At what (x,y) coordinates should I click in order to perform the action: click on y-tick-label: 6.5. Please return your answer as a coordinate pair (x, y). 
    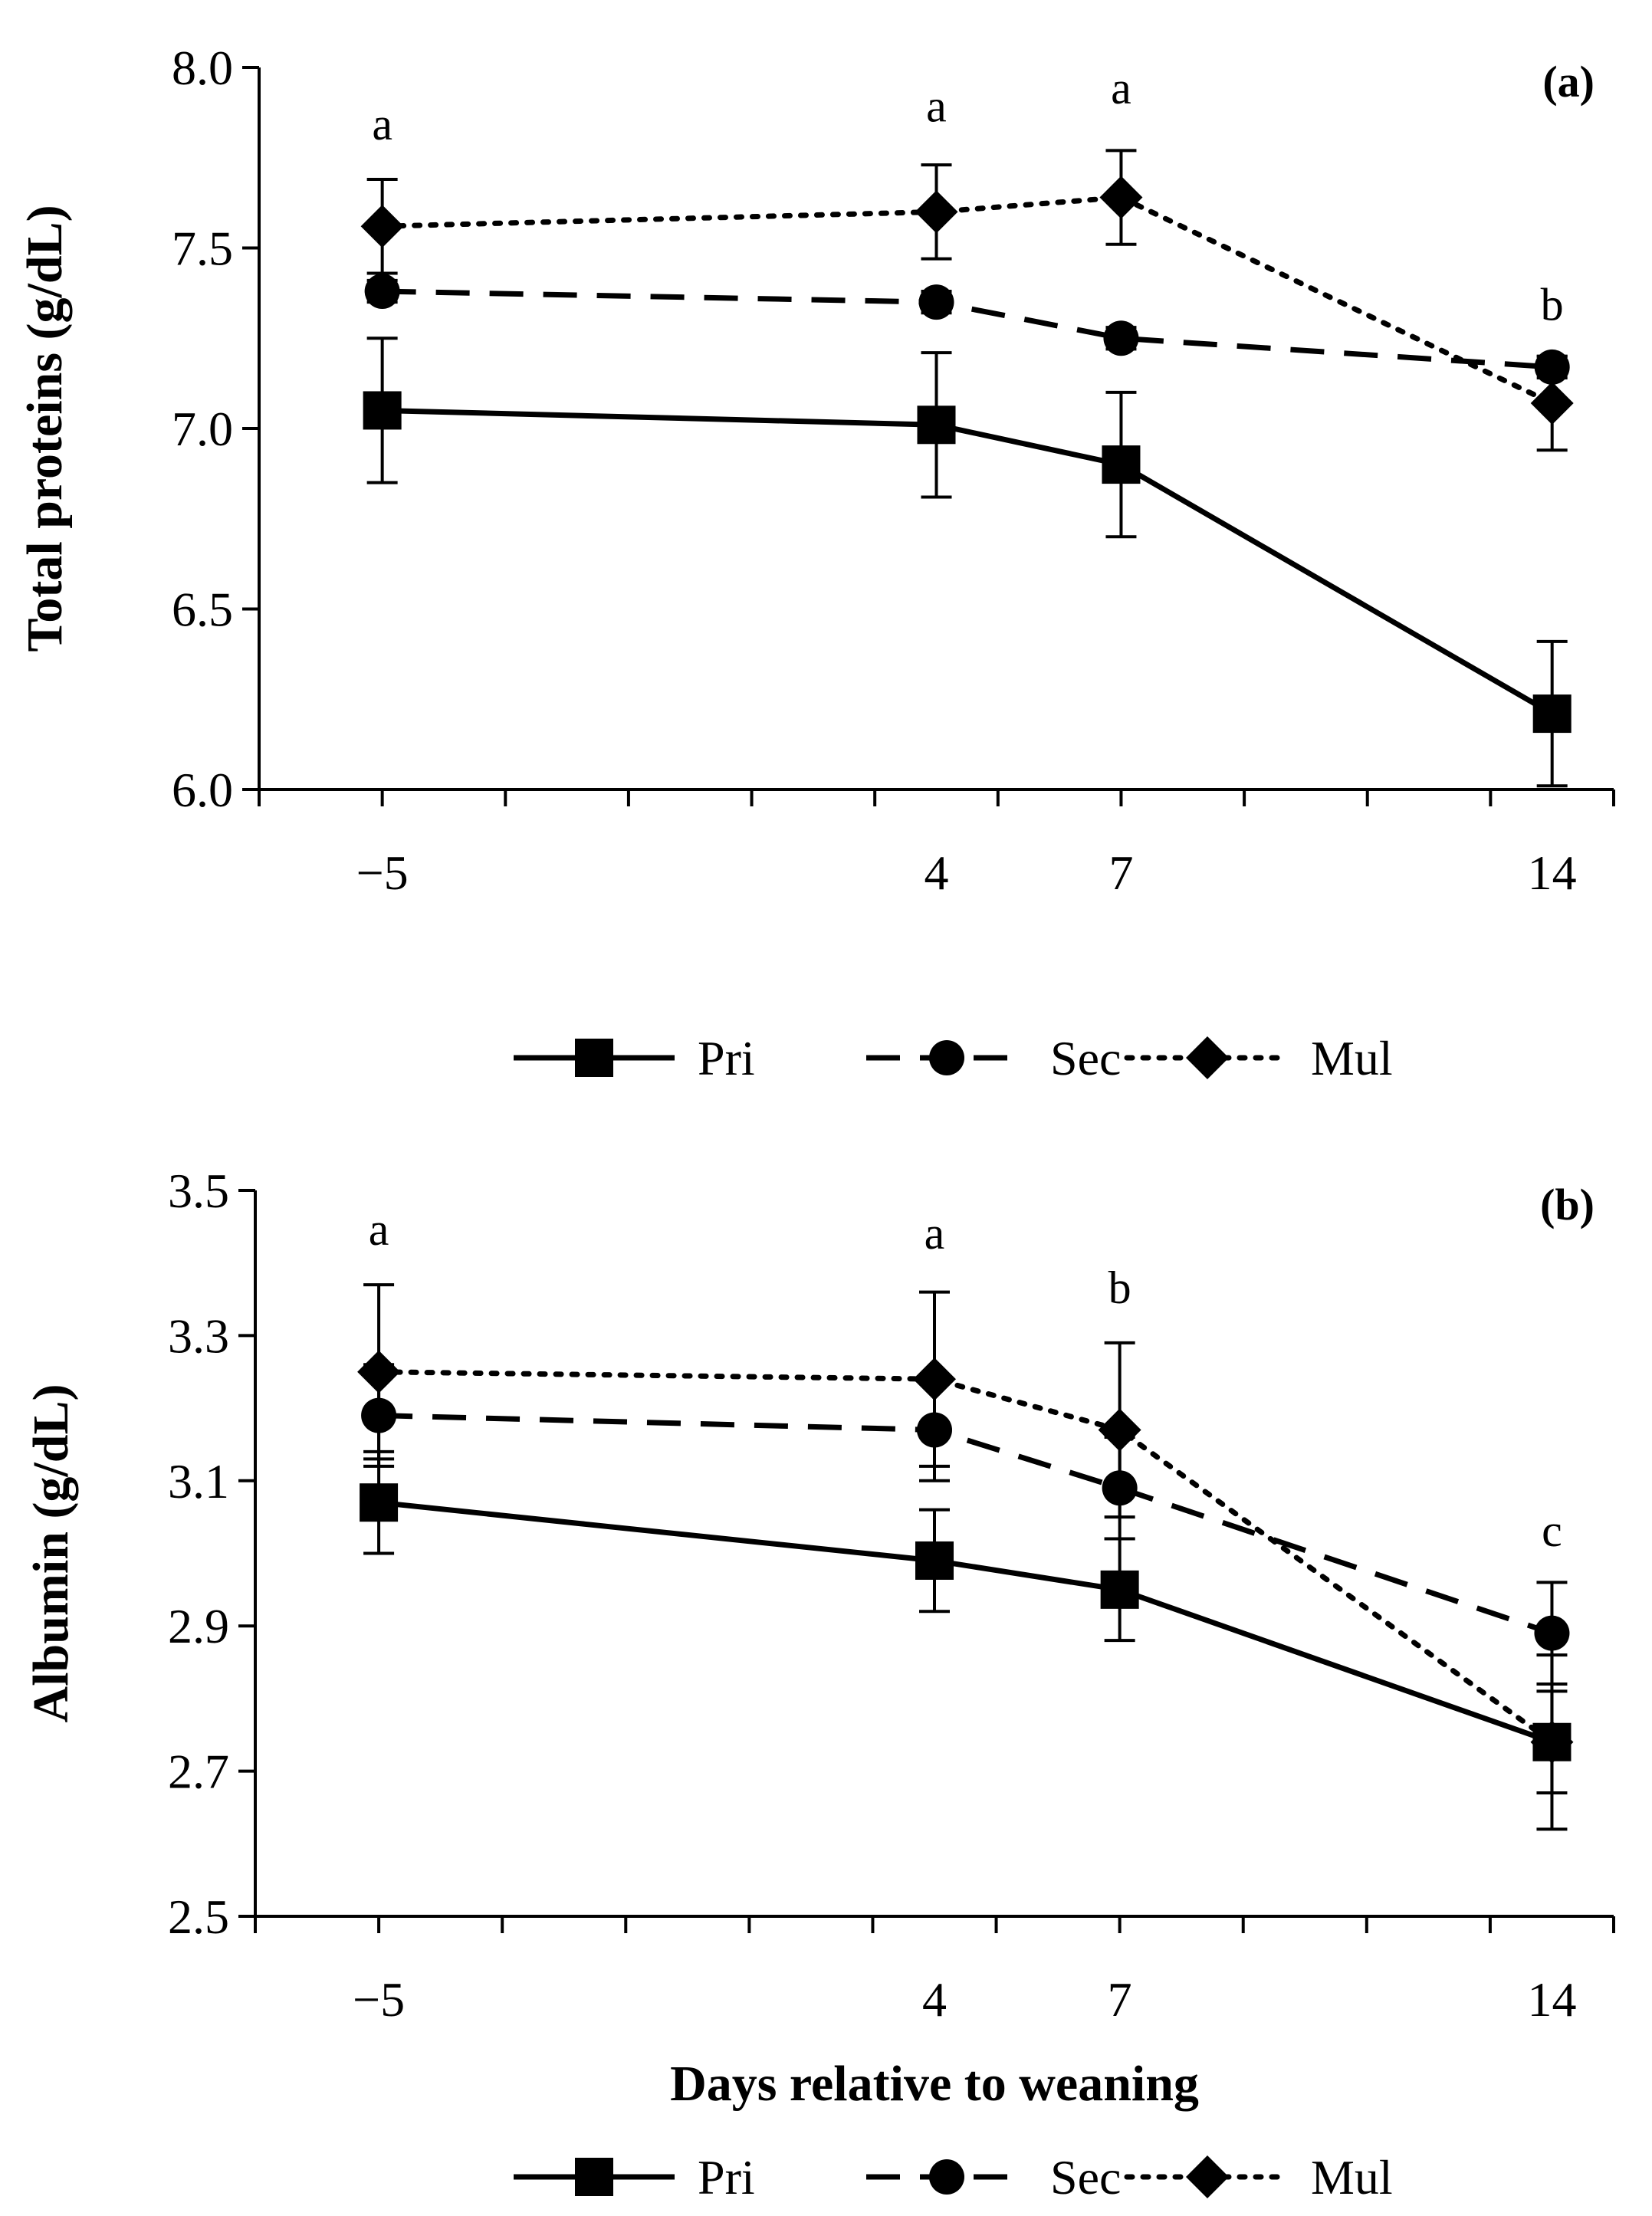
    Looking at the image, I should click on (202, 610).